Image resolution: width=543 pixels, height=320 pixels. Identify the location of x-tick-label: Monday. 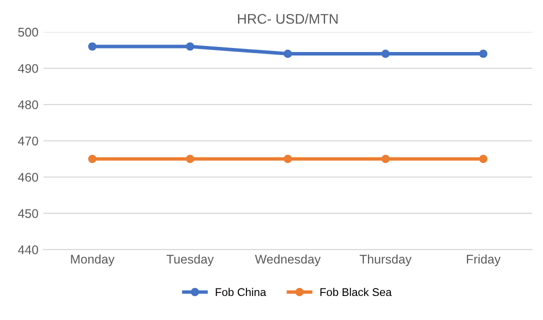
(93, 260).